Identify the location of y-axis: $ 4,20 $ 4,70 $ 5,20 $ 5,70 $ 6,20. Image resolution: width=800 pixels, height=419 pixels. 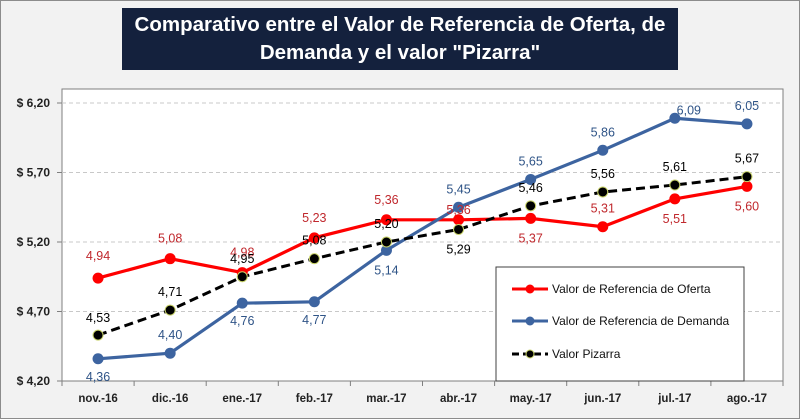
(39, 242).